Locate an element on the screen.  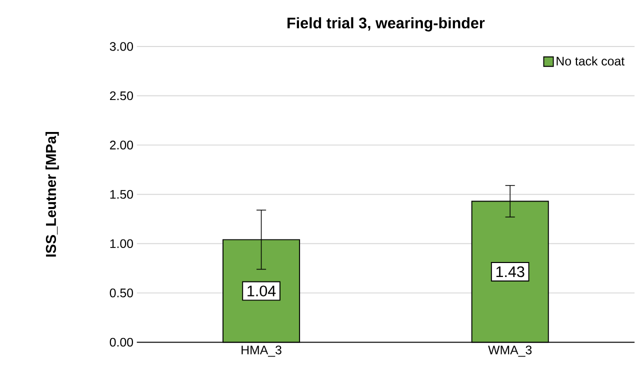
x-tick-label: WMA_3 is located at coordinates (510, 351).